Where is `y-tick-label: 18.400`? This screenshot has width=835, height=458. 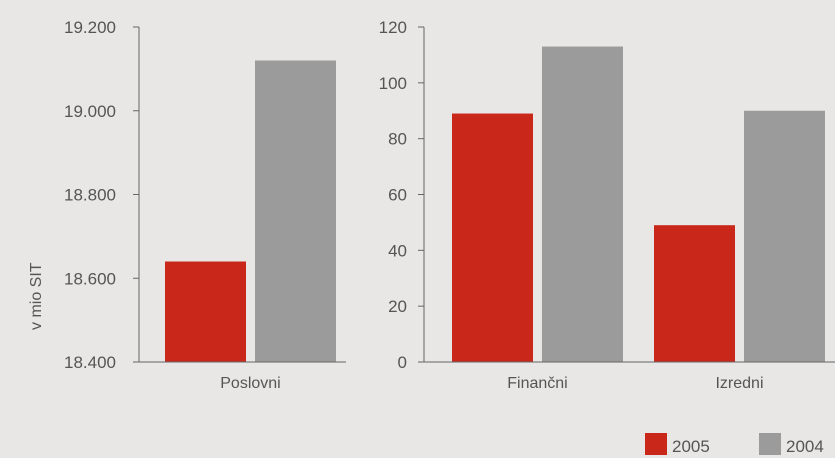
y-tick-label: 18.400 is located at coordinates (90, 362).